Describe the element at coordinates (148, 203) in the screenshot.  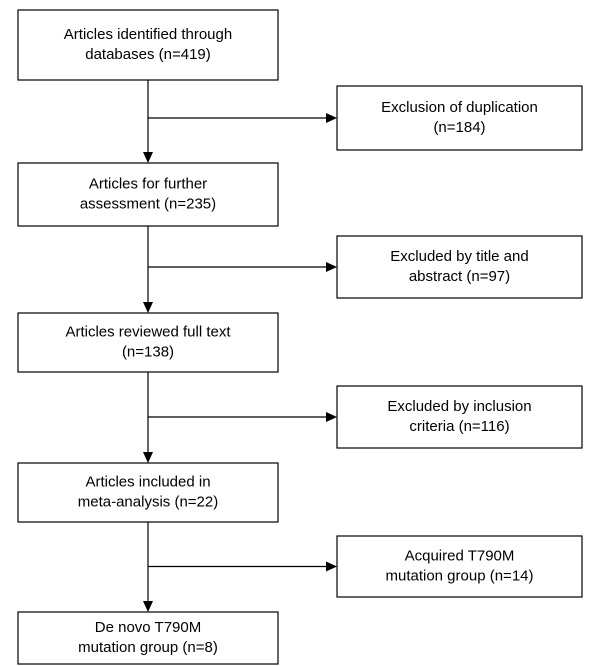
I see `box-text: assessment (n=235)` at that location.